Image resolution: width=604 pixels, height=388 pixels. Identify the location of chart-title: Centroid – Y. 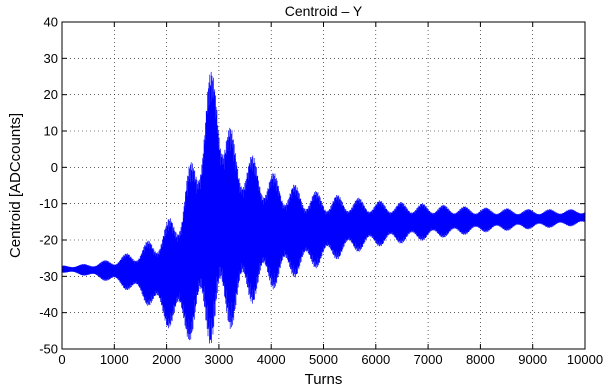
(324, 11).